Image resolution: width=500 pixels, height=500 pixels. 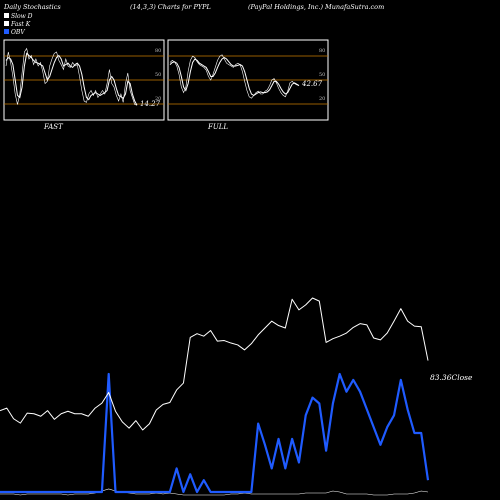 I want to click on fast-stochastic-panel: 80 50 20 14.27 FAST, so click(x=84, y=85).